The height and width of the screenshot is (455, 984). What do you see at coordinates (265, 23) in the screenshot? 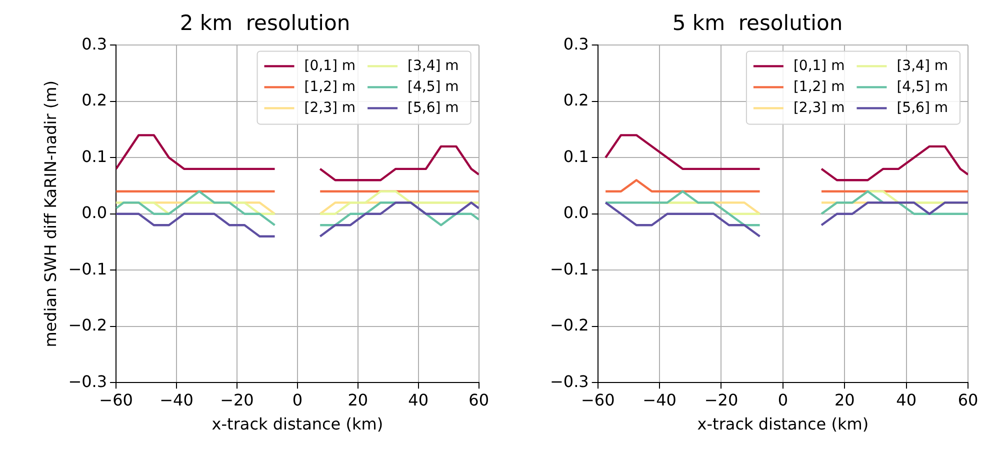
I see `chart-title: 2 km resolution` at bounding box center [265, 23].